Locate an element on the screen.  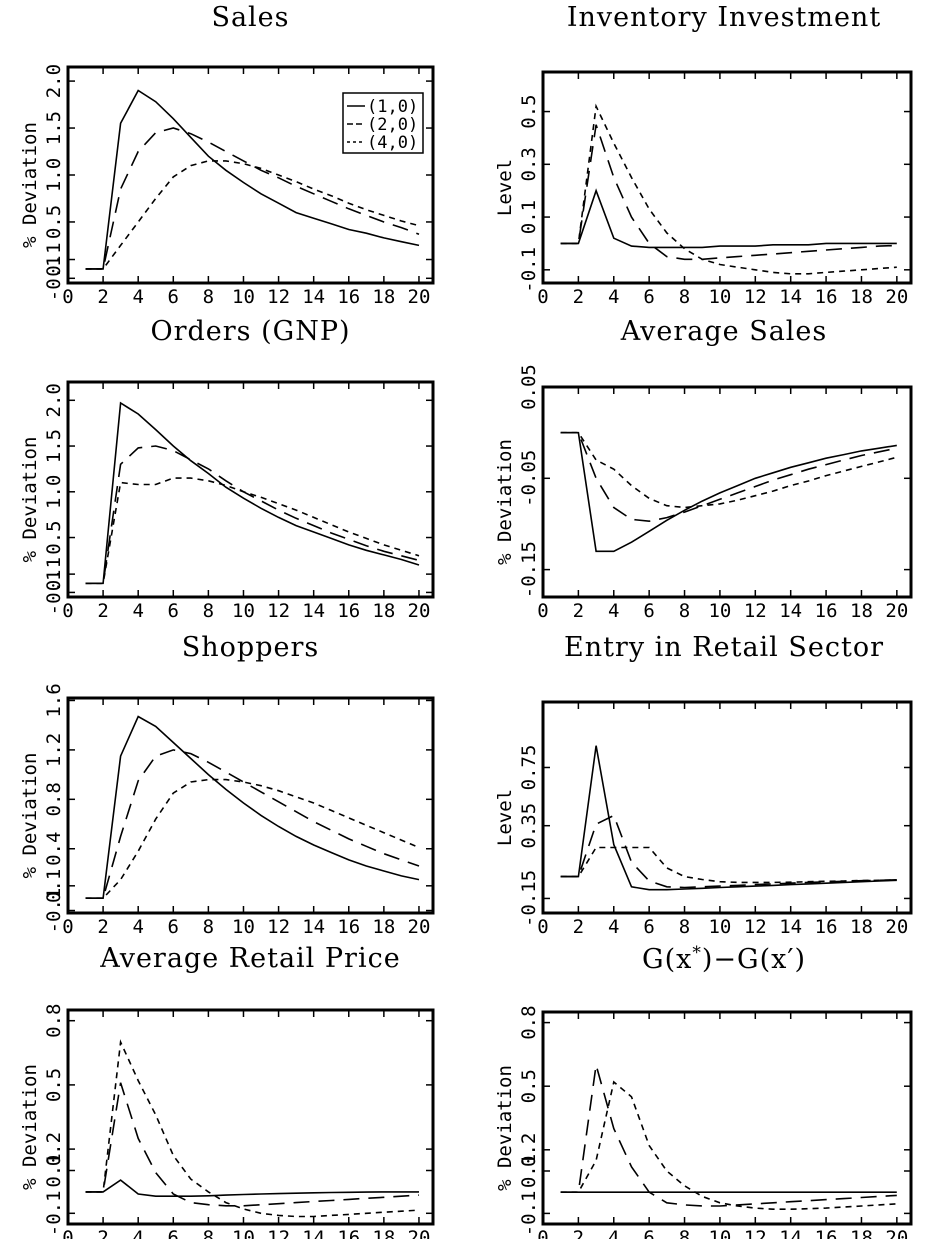
chart-panel-1: 0 2 4 6 8 10 12 14 16 18 20 -0.1 0.1 0.3 0.5 Level is located at coordinates (703, 189).